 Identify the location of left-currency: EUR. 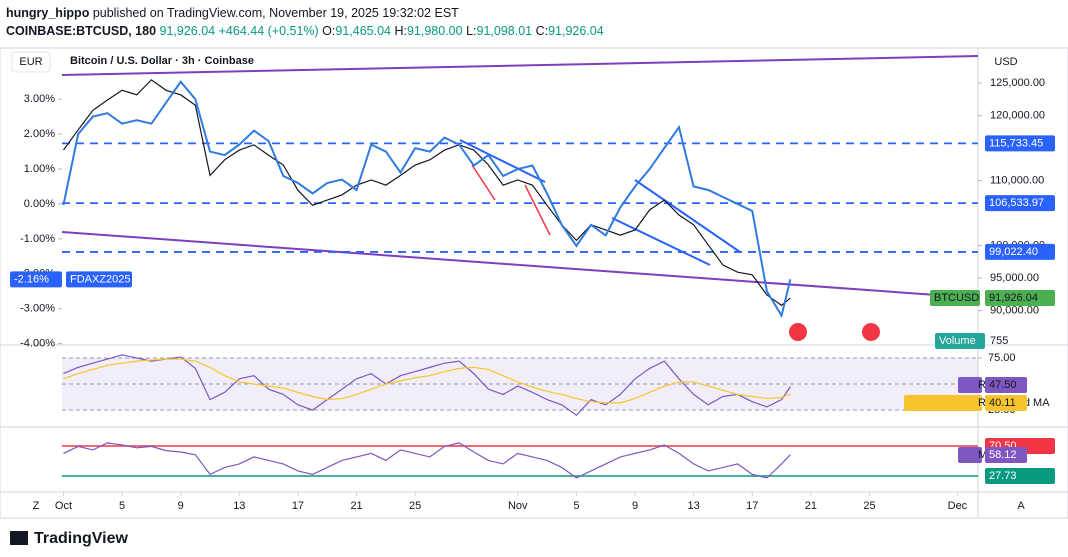
(30, 62).